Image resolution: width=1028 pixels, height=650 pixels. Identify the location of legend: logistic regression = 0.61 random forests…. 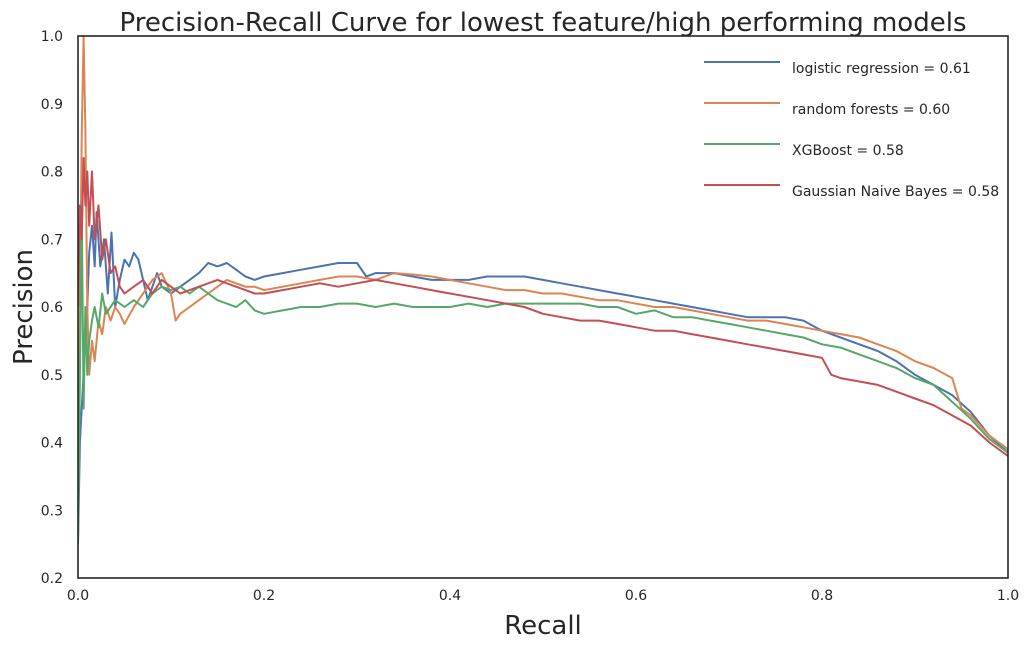
(851, 130).